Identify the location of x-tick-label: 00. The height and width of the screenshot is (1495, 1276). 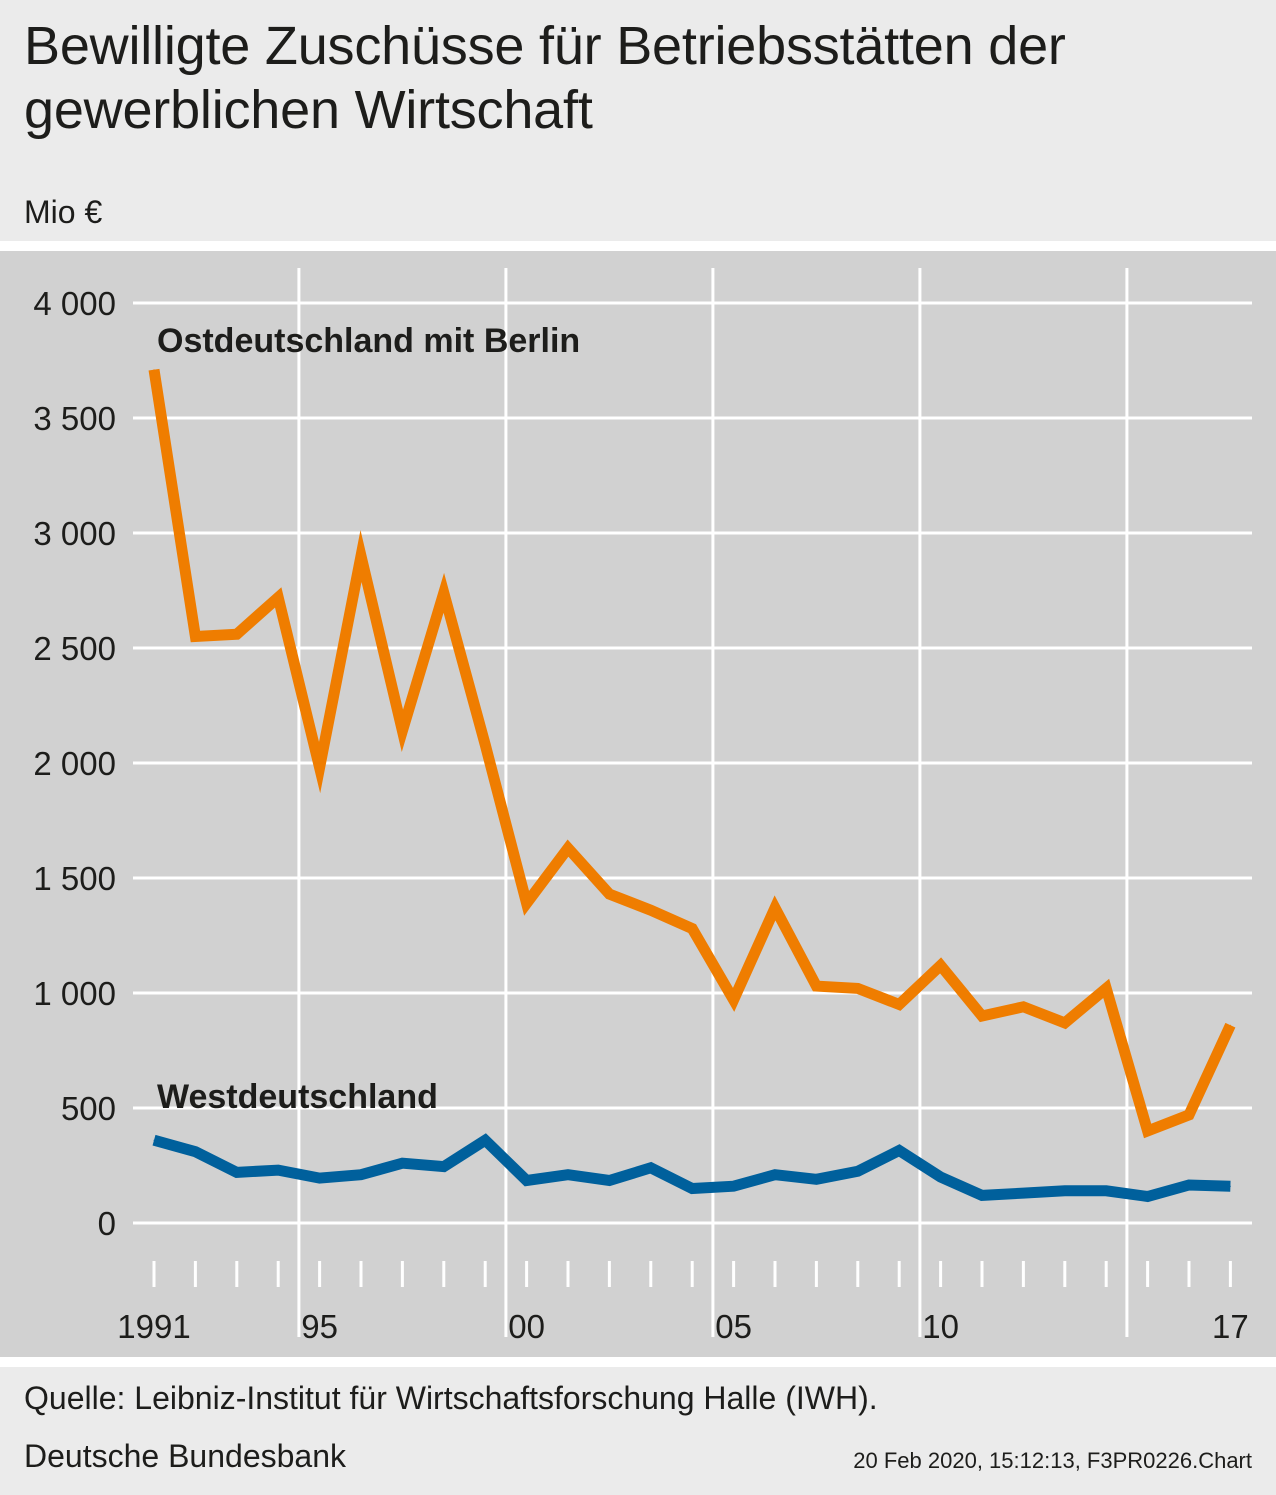
(526, 1326).